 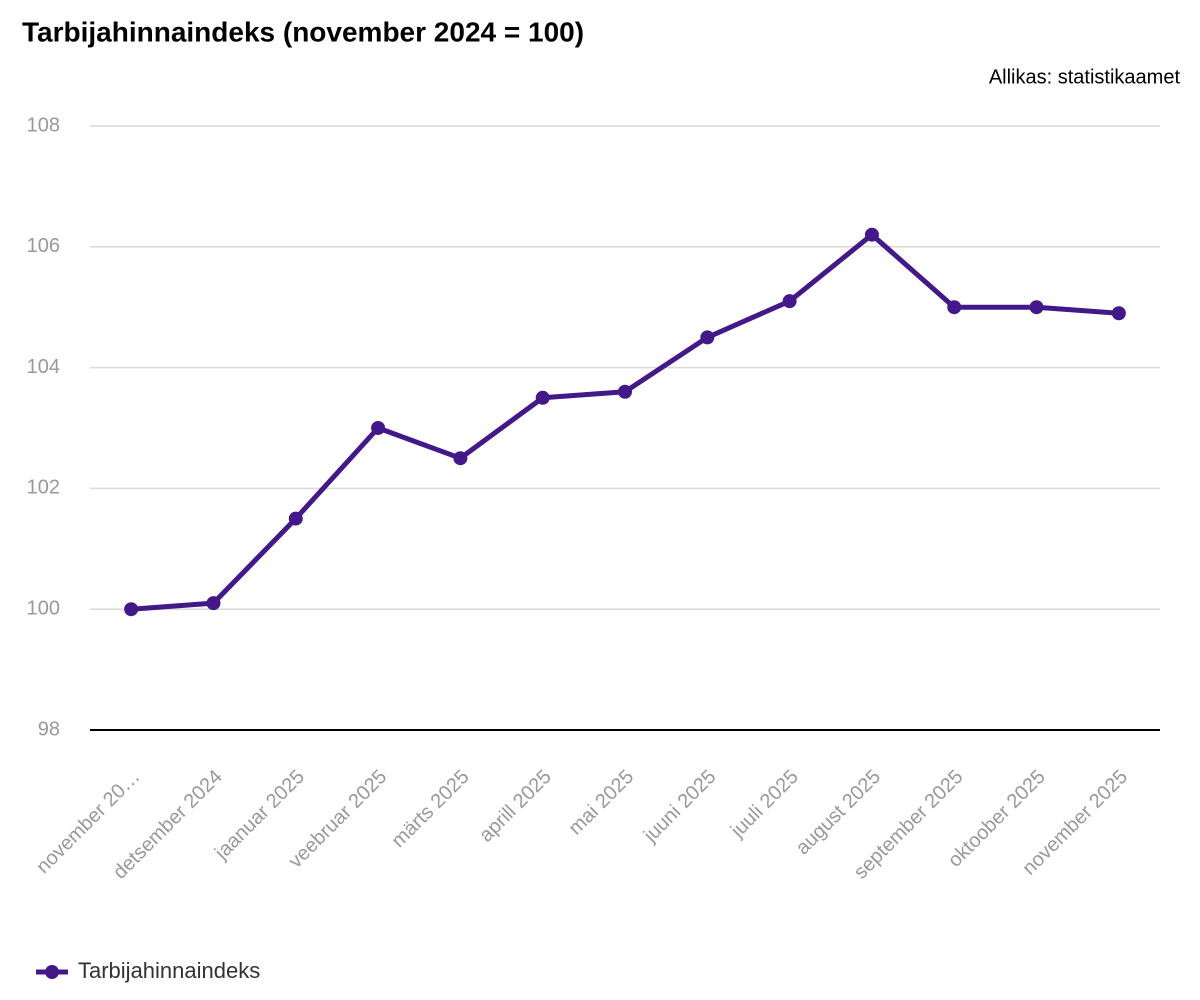 I want to click on y-tick-label: 106, so click(x=43, y=246).